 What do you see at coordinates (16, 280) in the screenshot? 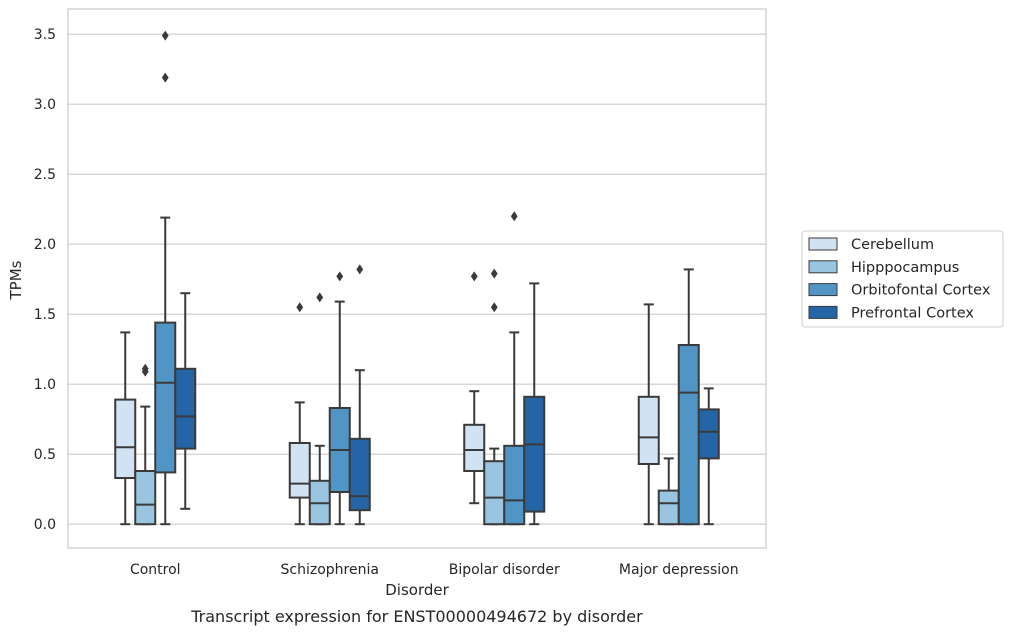
I see `y-axis-label: TPMs` at bounding box center [16, 280].